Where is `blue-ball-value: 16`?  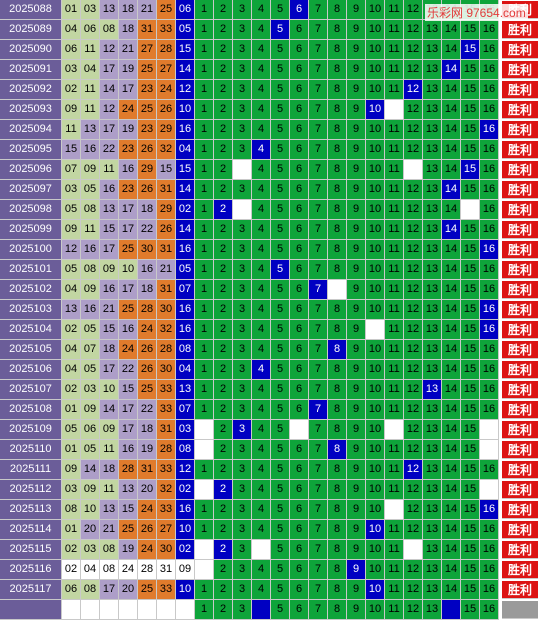
blue-ball-value: 16 is located at coordinates (185, 330).